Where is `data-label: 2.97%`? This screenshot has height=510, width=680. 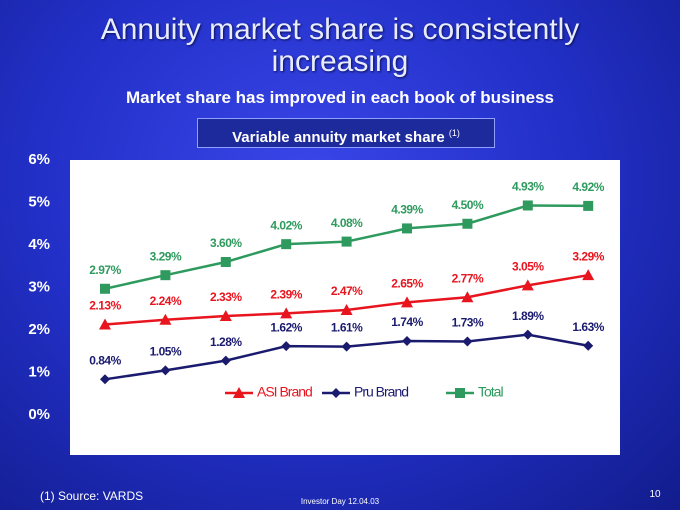
data-label: 2.97% is located at coordinates (105, 270).